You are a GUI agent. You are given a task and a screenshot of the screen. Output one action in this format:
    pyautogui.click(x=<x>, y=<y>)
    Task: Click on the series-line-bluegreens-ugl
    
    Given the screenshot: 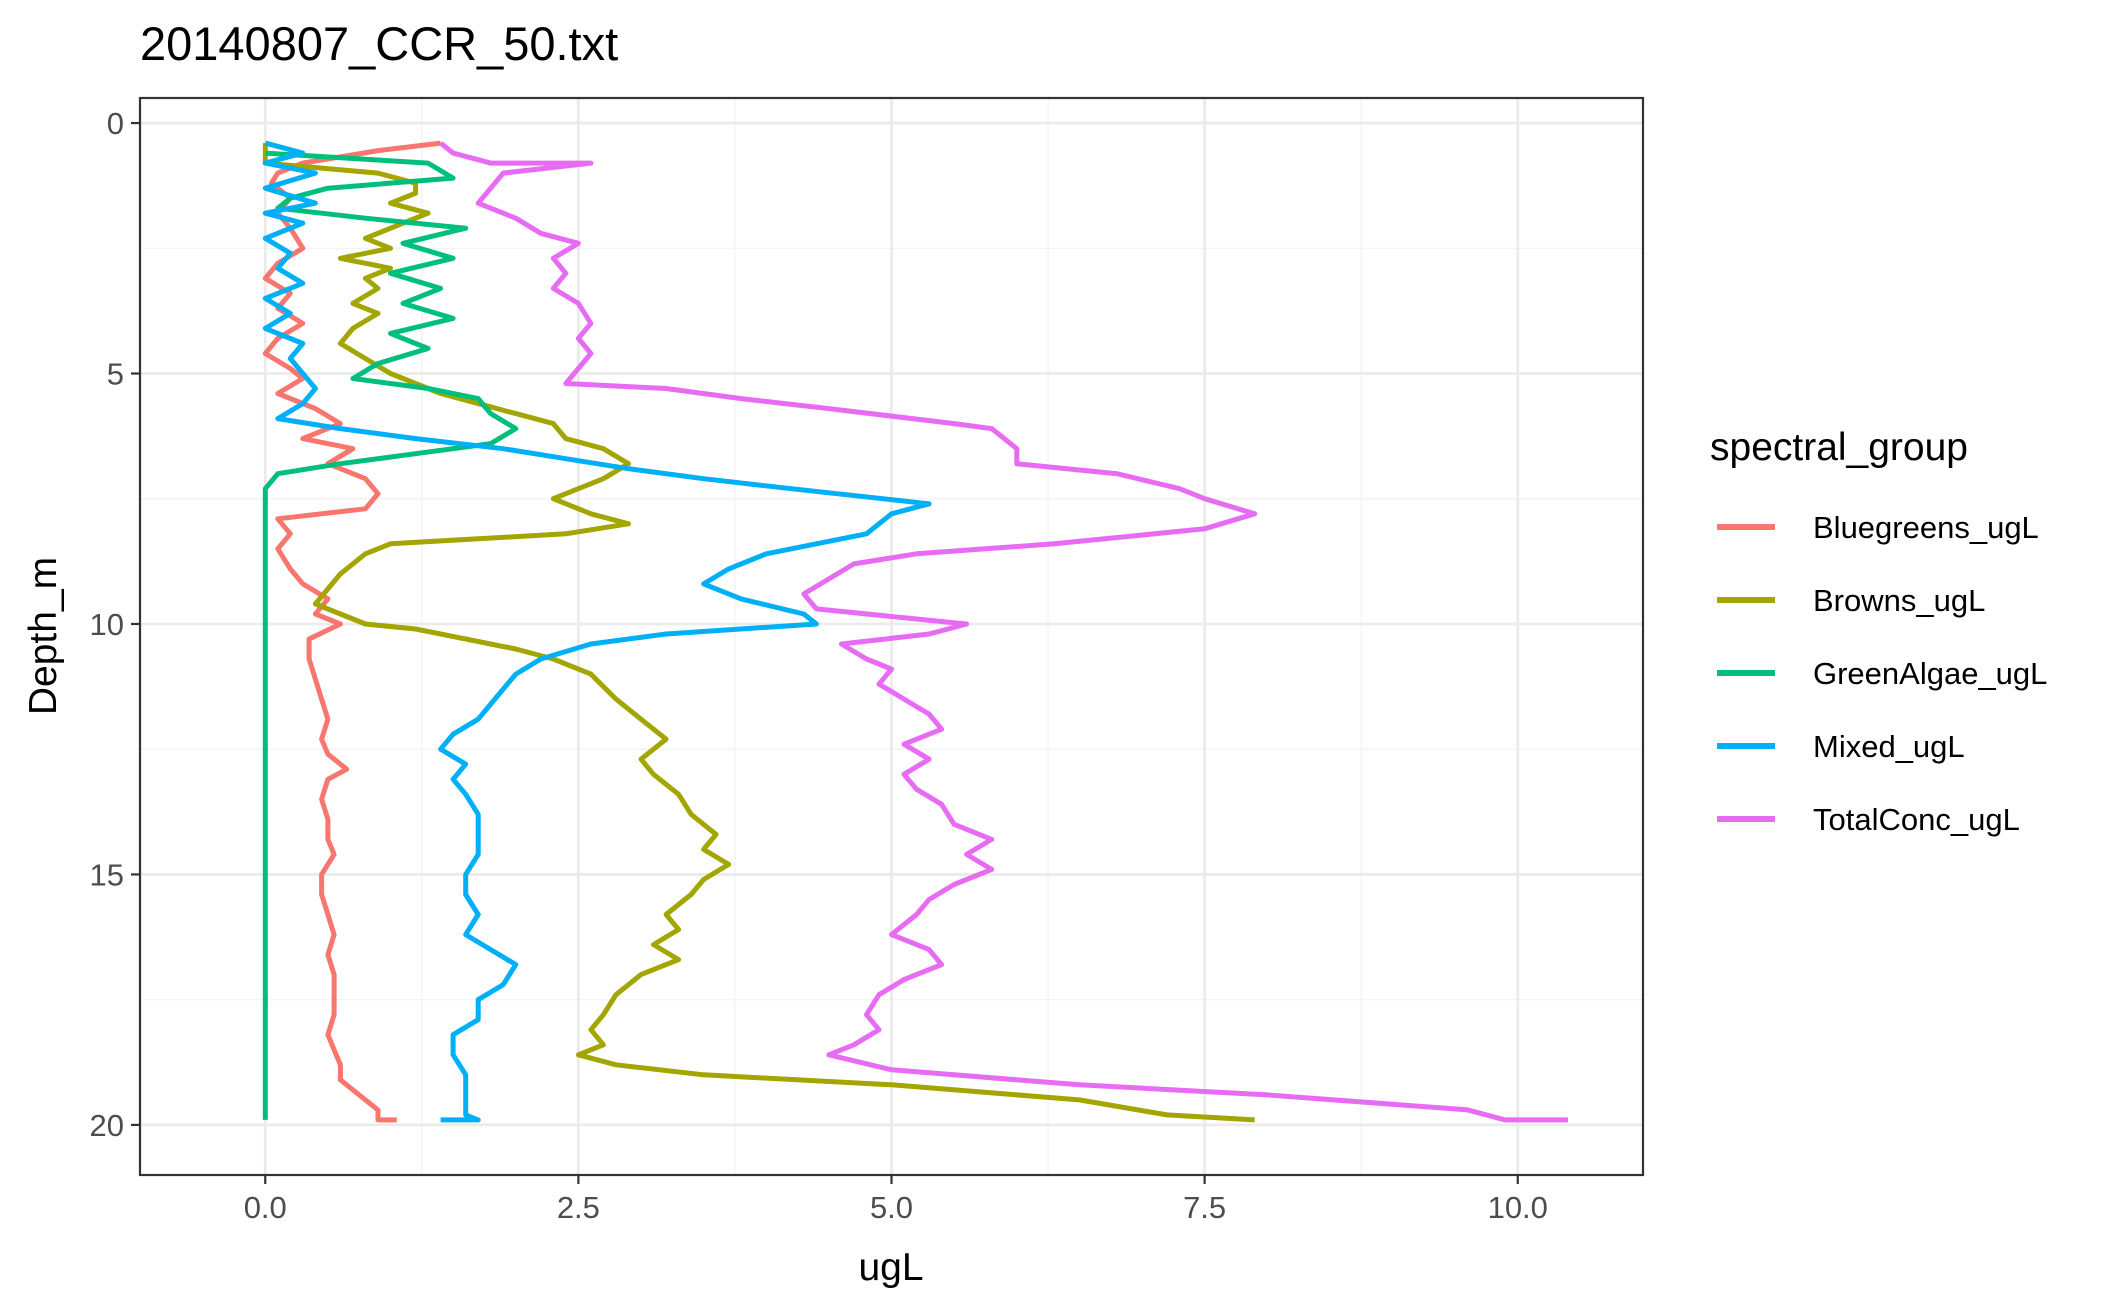 What is the action you would take?
    pyautogui.click(x=351, y=631)
    